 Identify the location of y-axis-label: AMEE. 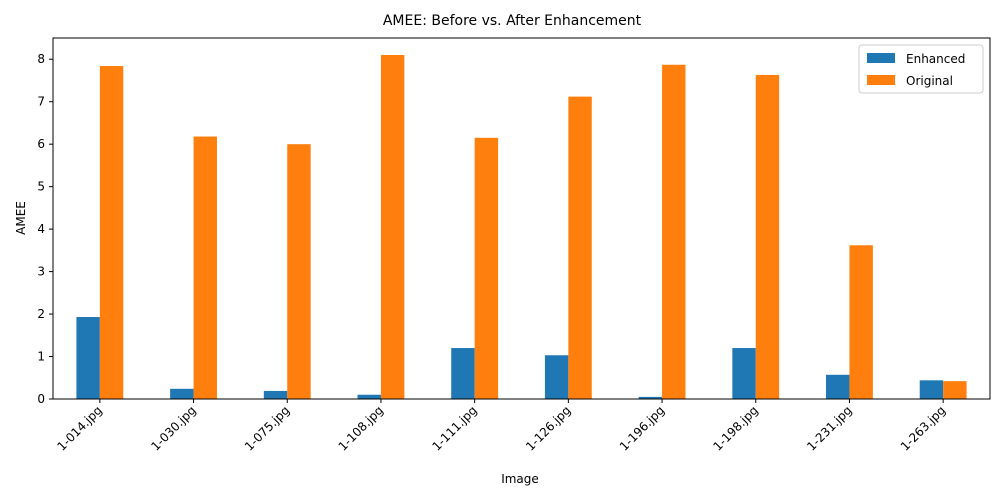
(21, 218).